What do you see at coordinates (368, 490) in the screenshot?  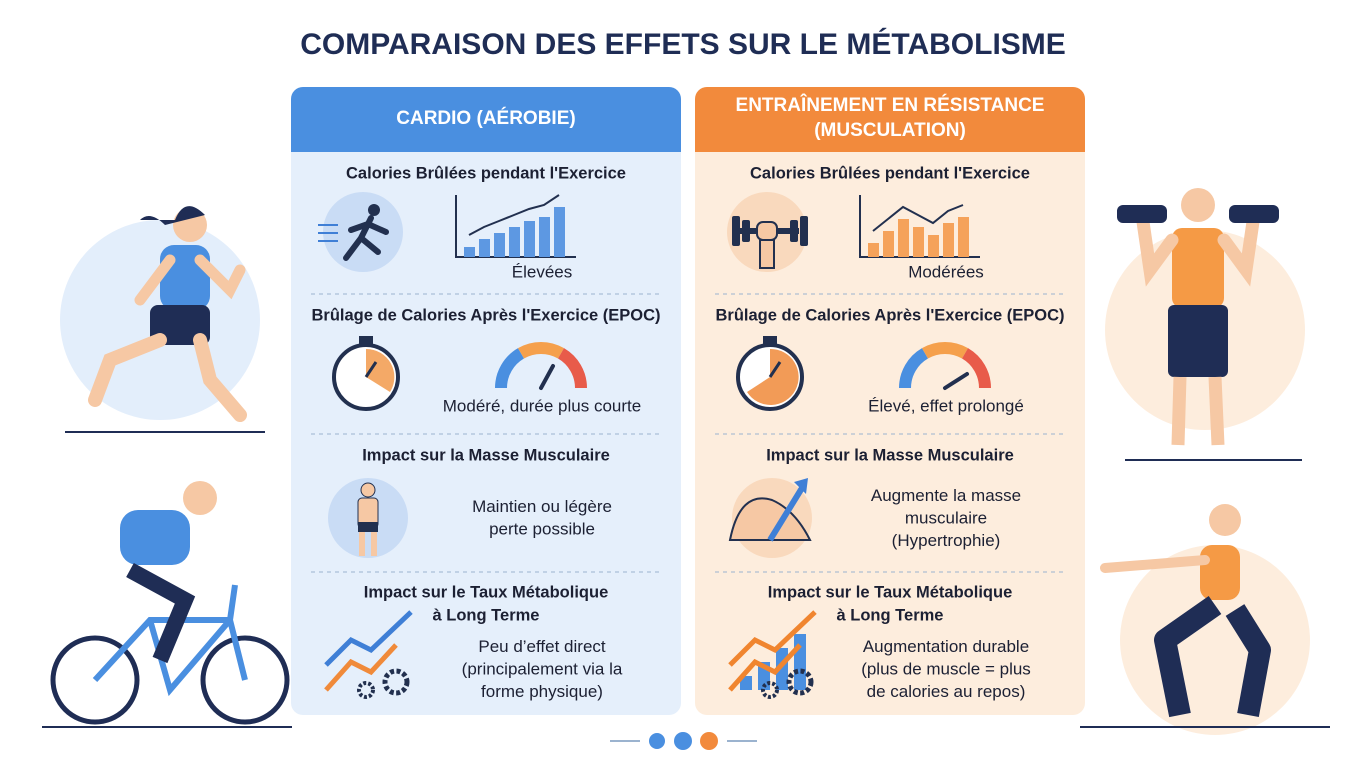 I see `body-head` at bounding box center [368, 490].